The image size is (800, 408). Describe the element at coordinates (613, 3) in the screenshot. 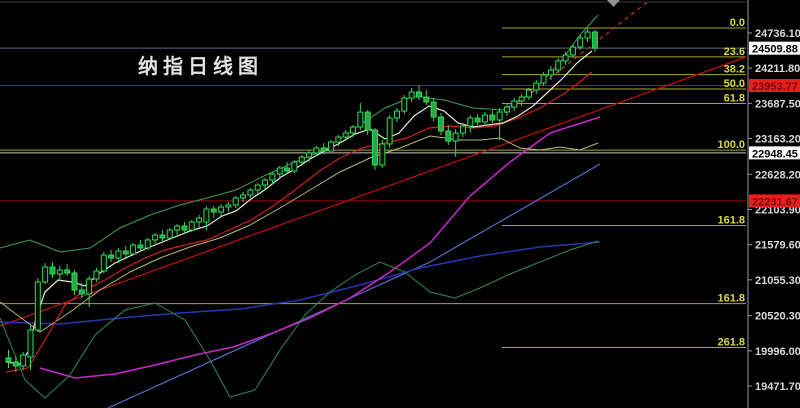

I see `scroll-position-marker` at that location.